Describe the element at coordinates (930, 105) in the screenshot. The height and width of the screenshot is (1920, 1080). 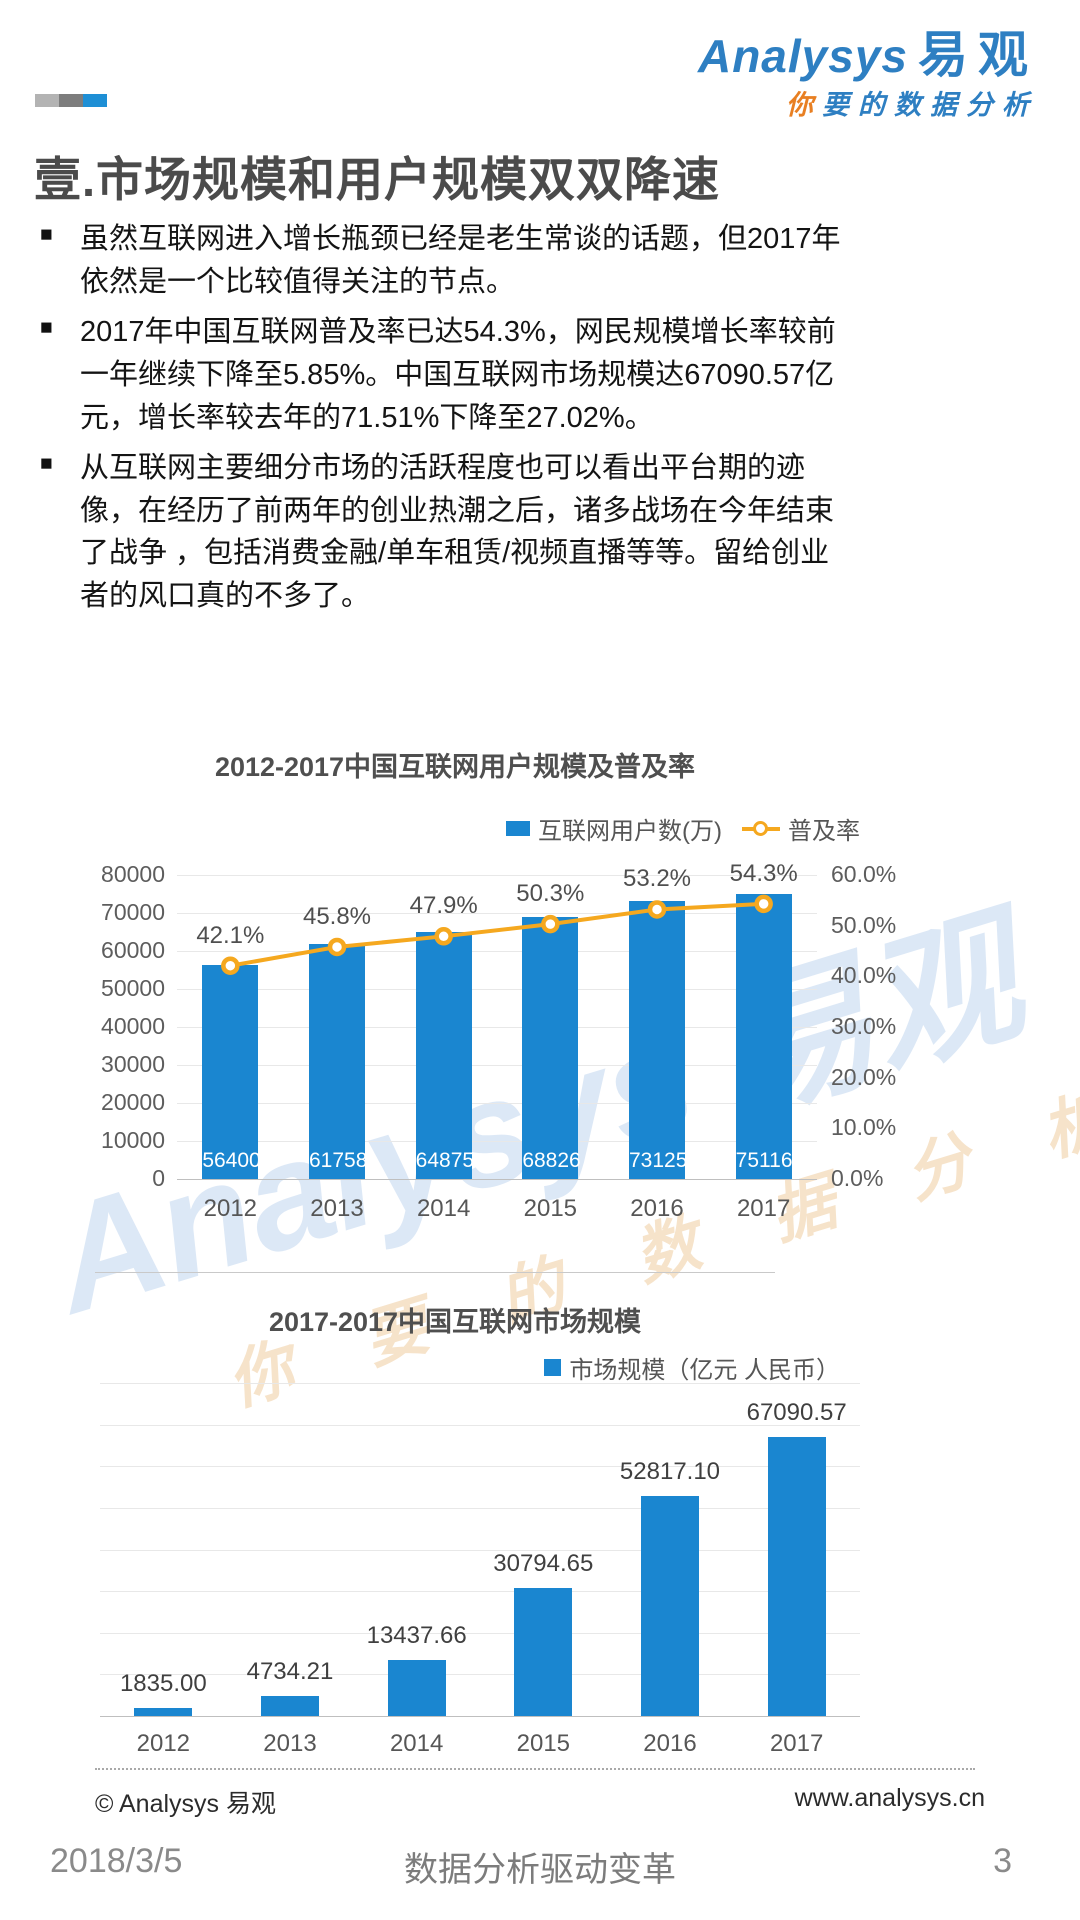
I see `tagline-rest: 要的数据分析` at that location.